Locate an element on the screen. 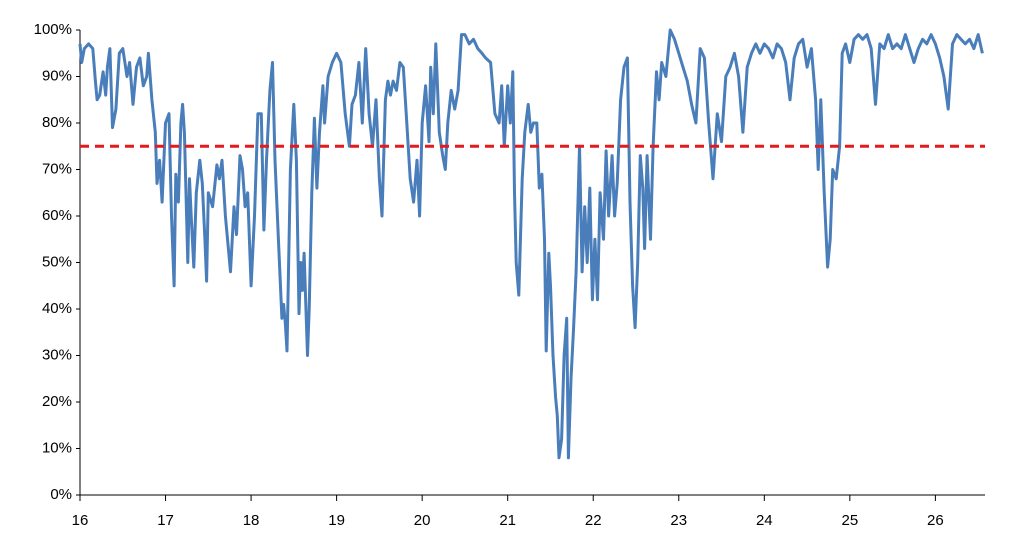  x-tick-label: 20 is located at coordinates (422, 520).